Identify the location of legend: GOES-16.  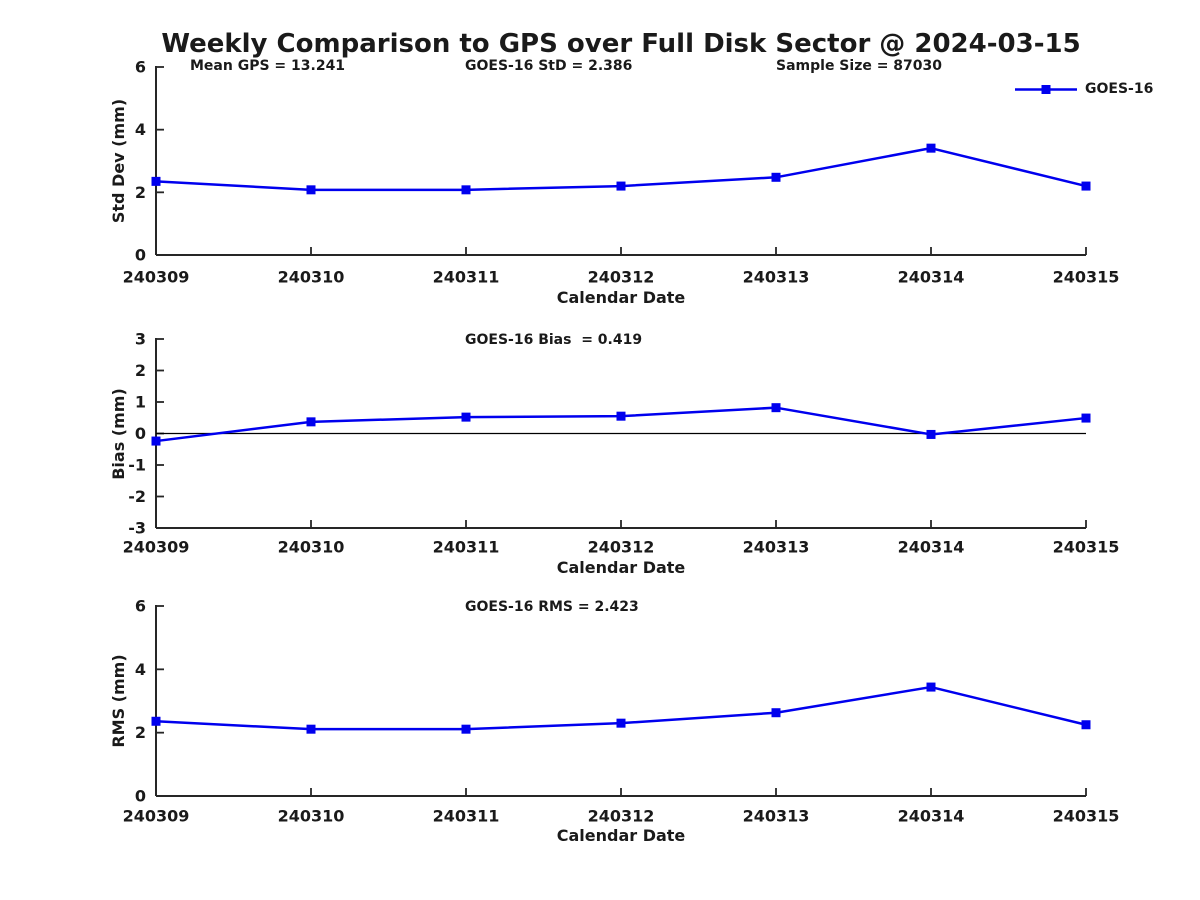
(1084, 89).